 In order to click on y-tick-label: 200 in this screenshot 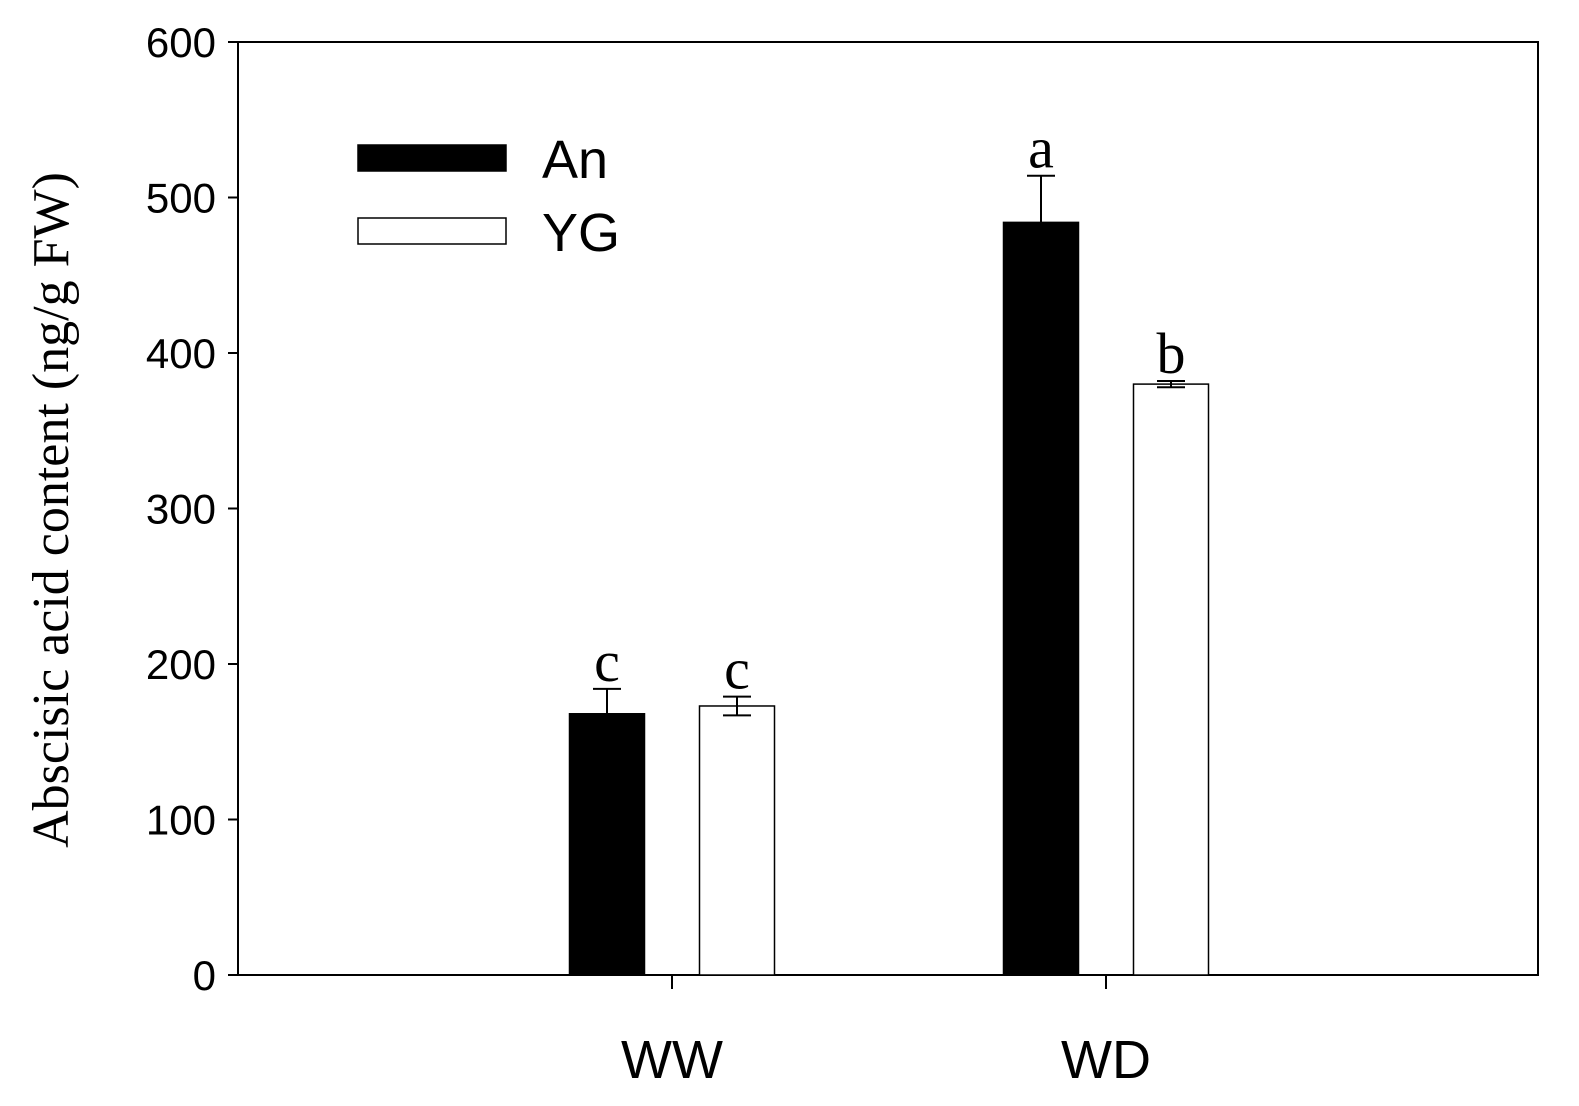, I will do `click(181, 664)`.